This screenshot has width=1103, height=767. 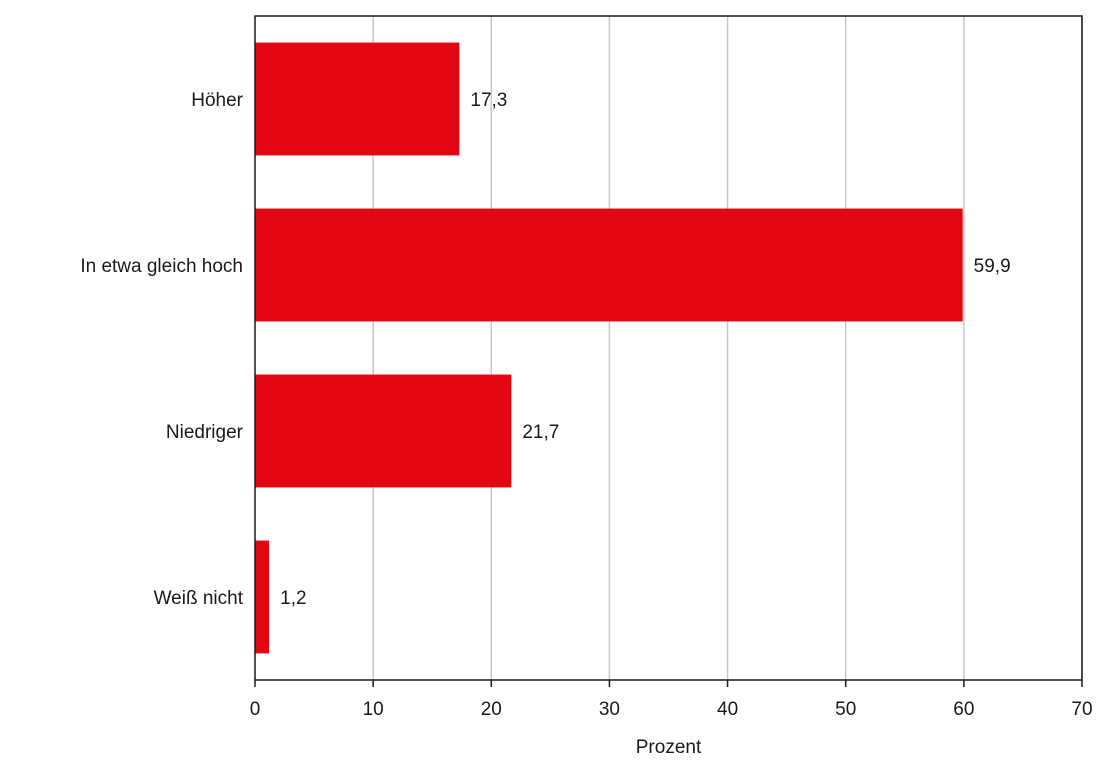 I want to click on value-label-3: 21,7, so click(x=540, y=432).